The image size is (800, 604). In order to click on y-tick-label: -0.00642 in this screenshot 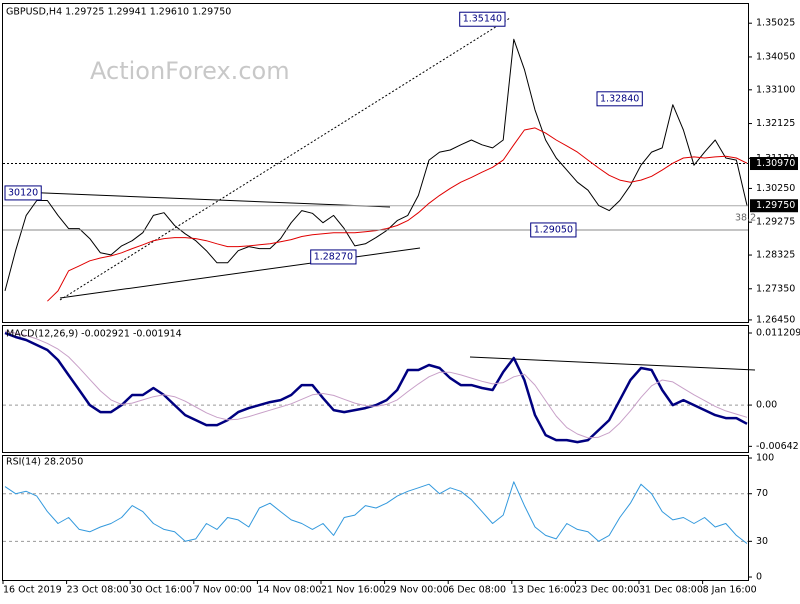, I will do `click(777, 446)`.